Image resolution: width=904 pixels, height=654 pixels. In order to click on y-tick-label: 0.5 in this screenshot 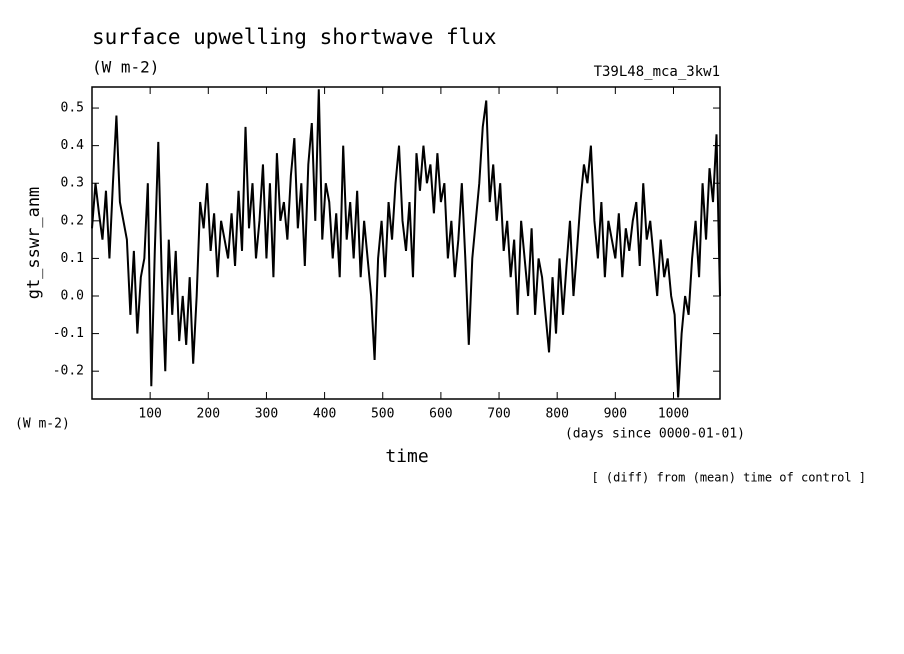, I will do `click(72, 108)`.